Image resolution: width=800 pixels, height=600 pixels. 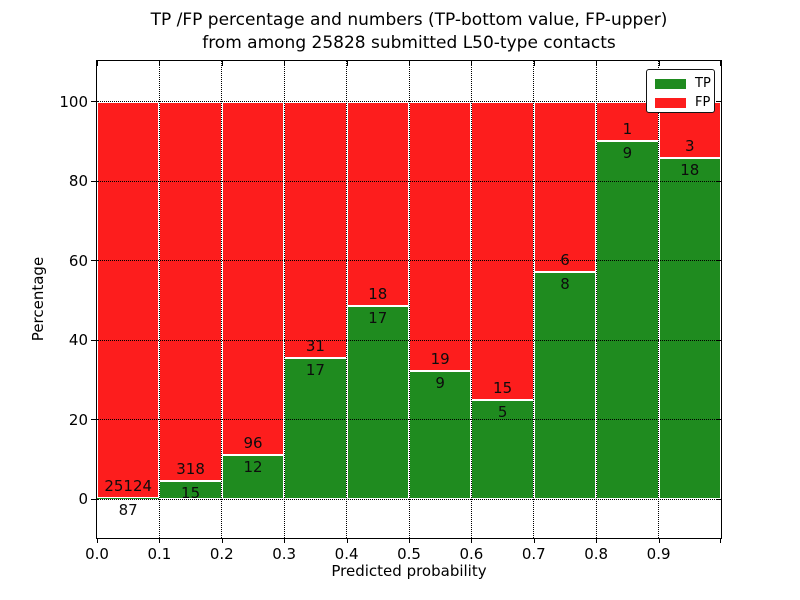 What do you see at coordinates (690, 146) in the screenshot?
I see `fp-count-label-9: 3` at bounding box center [690, 146].